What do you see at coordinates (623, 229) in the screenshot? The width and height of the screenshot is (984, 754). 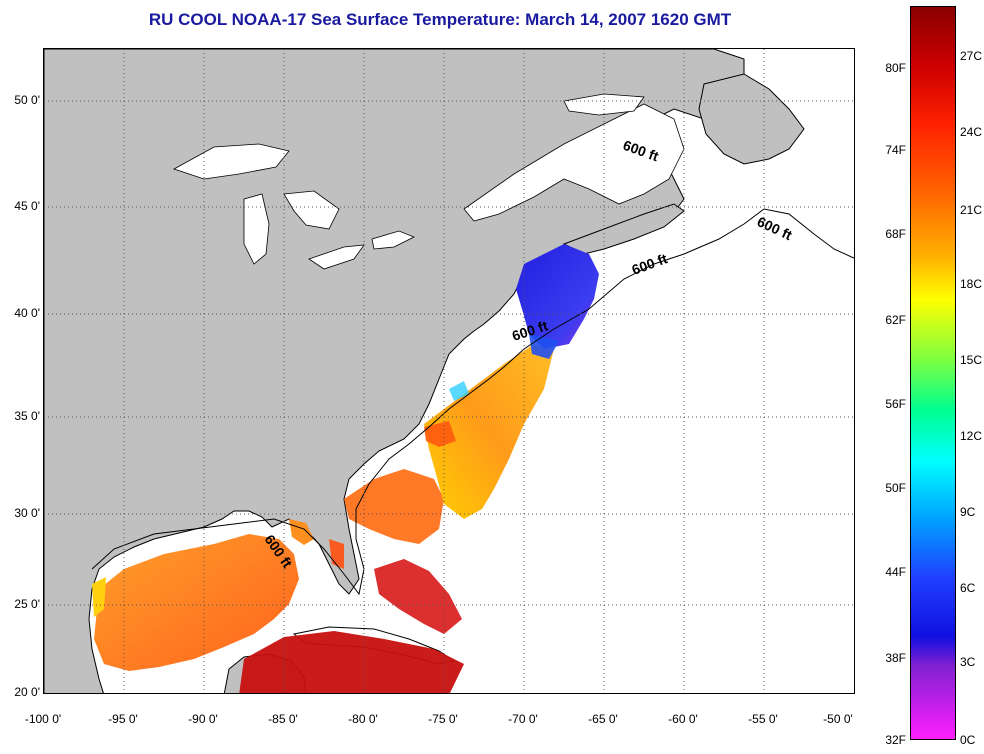 I see `land-nova-scotia` at bounding box center [623, 229].